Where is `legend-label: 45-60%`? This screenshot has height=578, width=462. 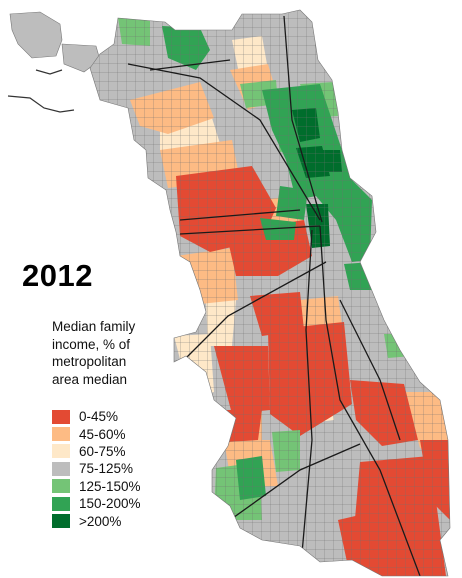 legend-label: 45-60% is located at coordinates (102, 434).